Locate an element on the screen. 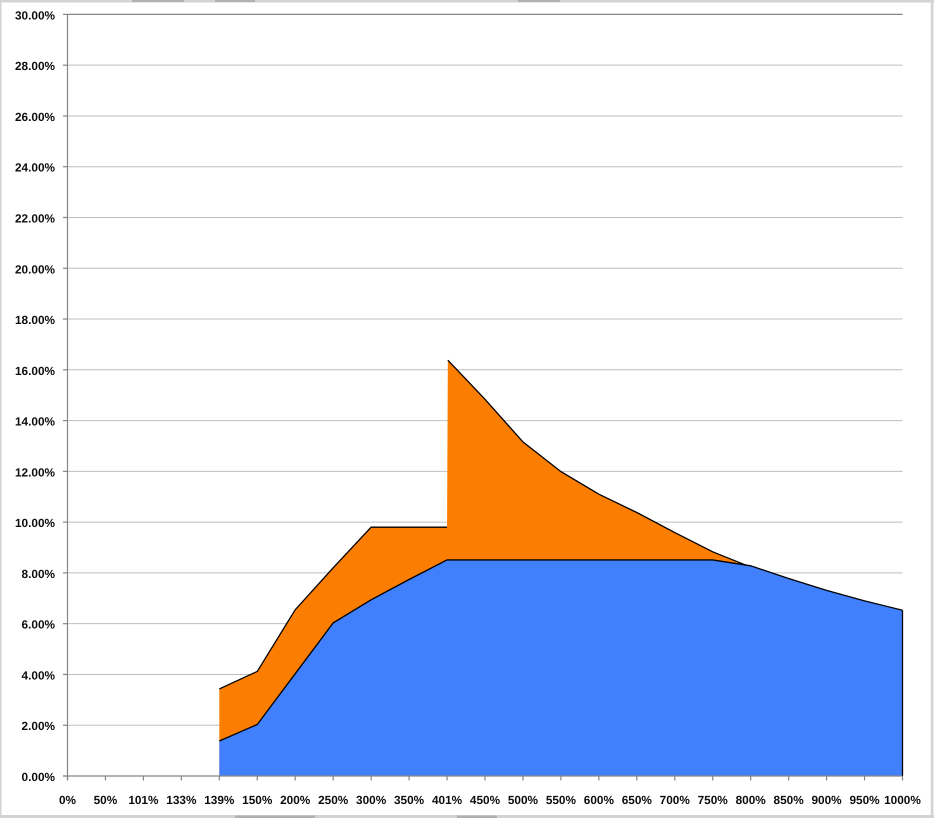 The width and height of the screenshot is (934, 818). svg-text: 50% is located at coordinates (106, 800).